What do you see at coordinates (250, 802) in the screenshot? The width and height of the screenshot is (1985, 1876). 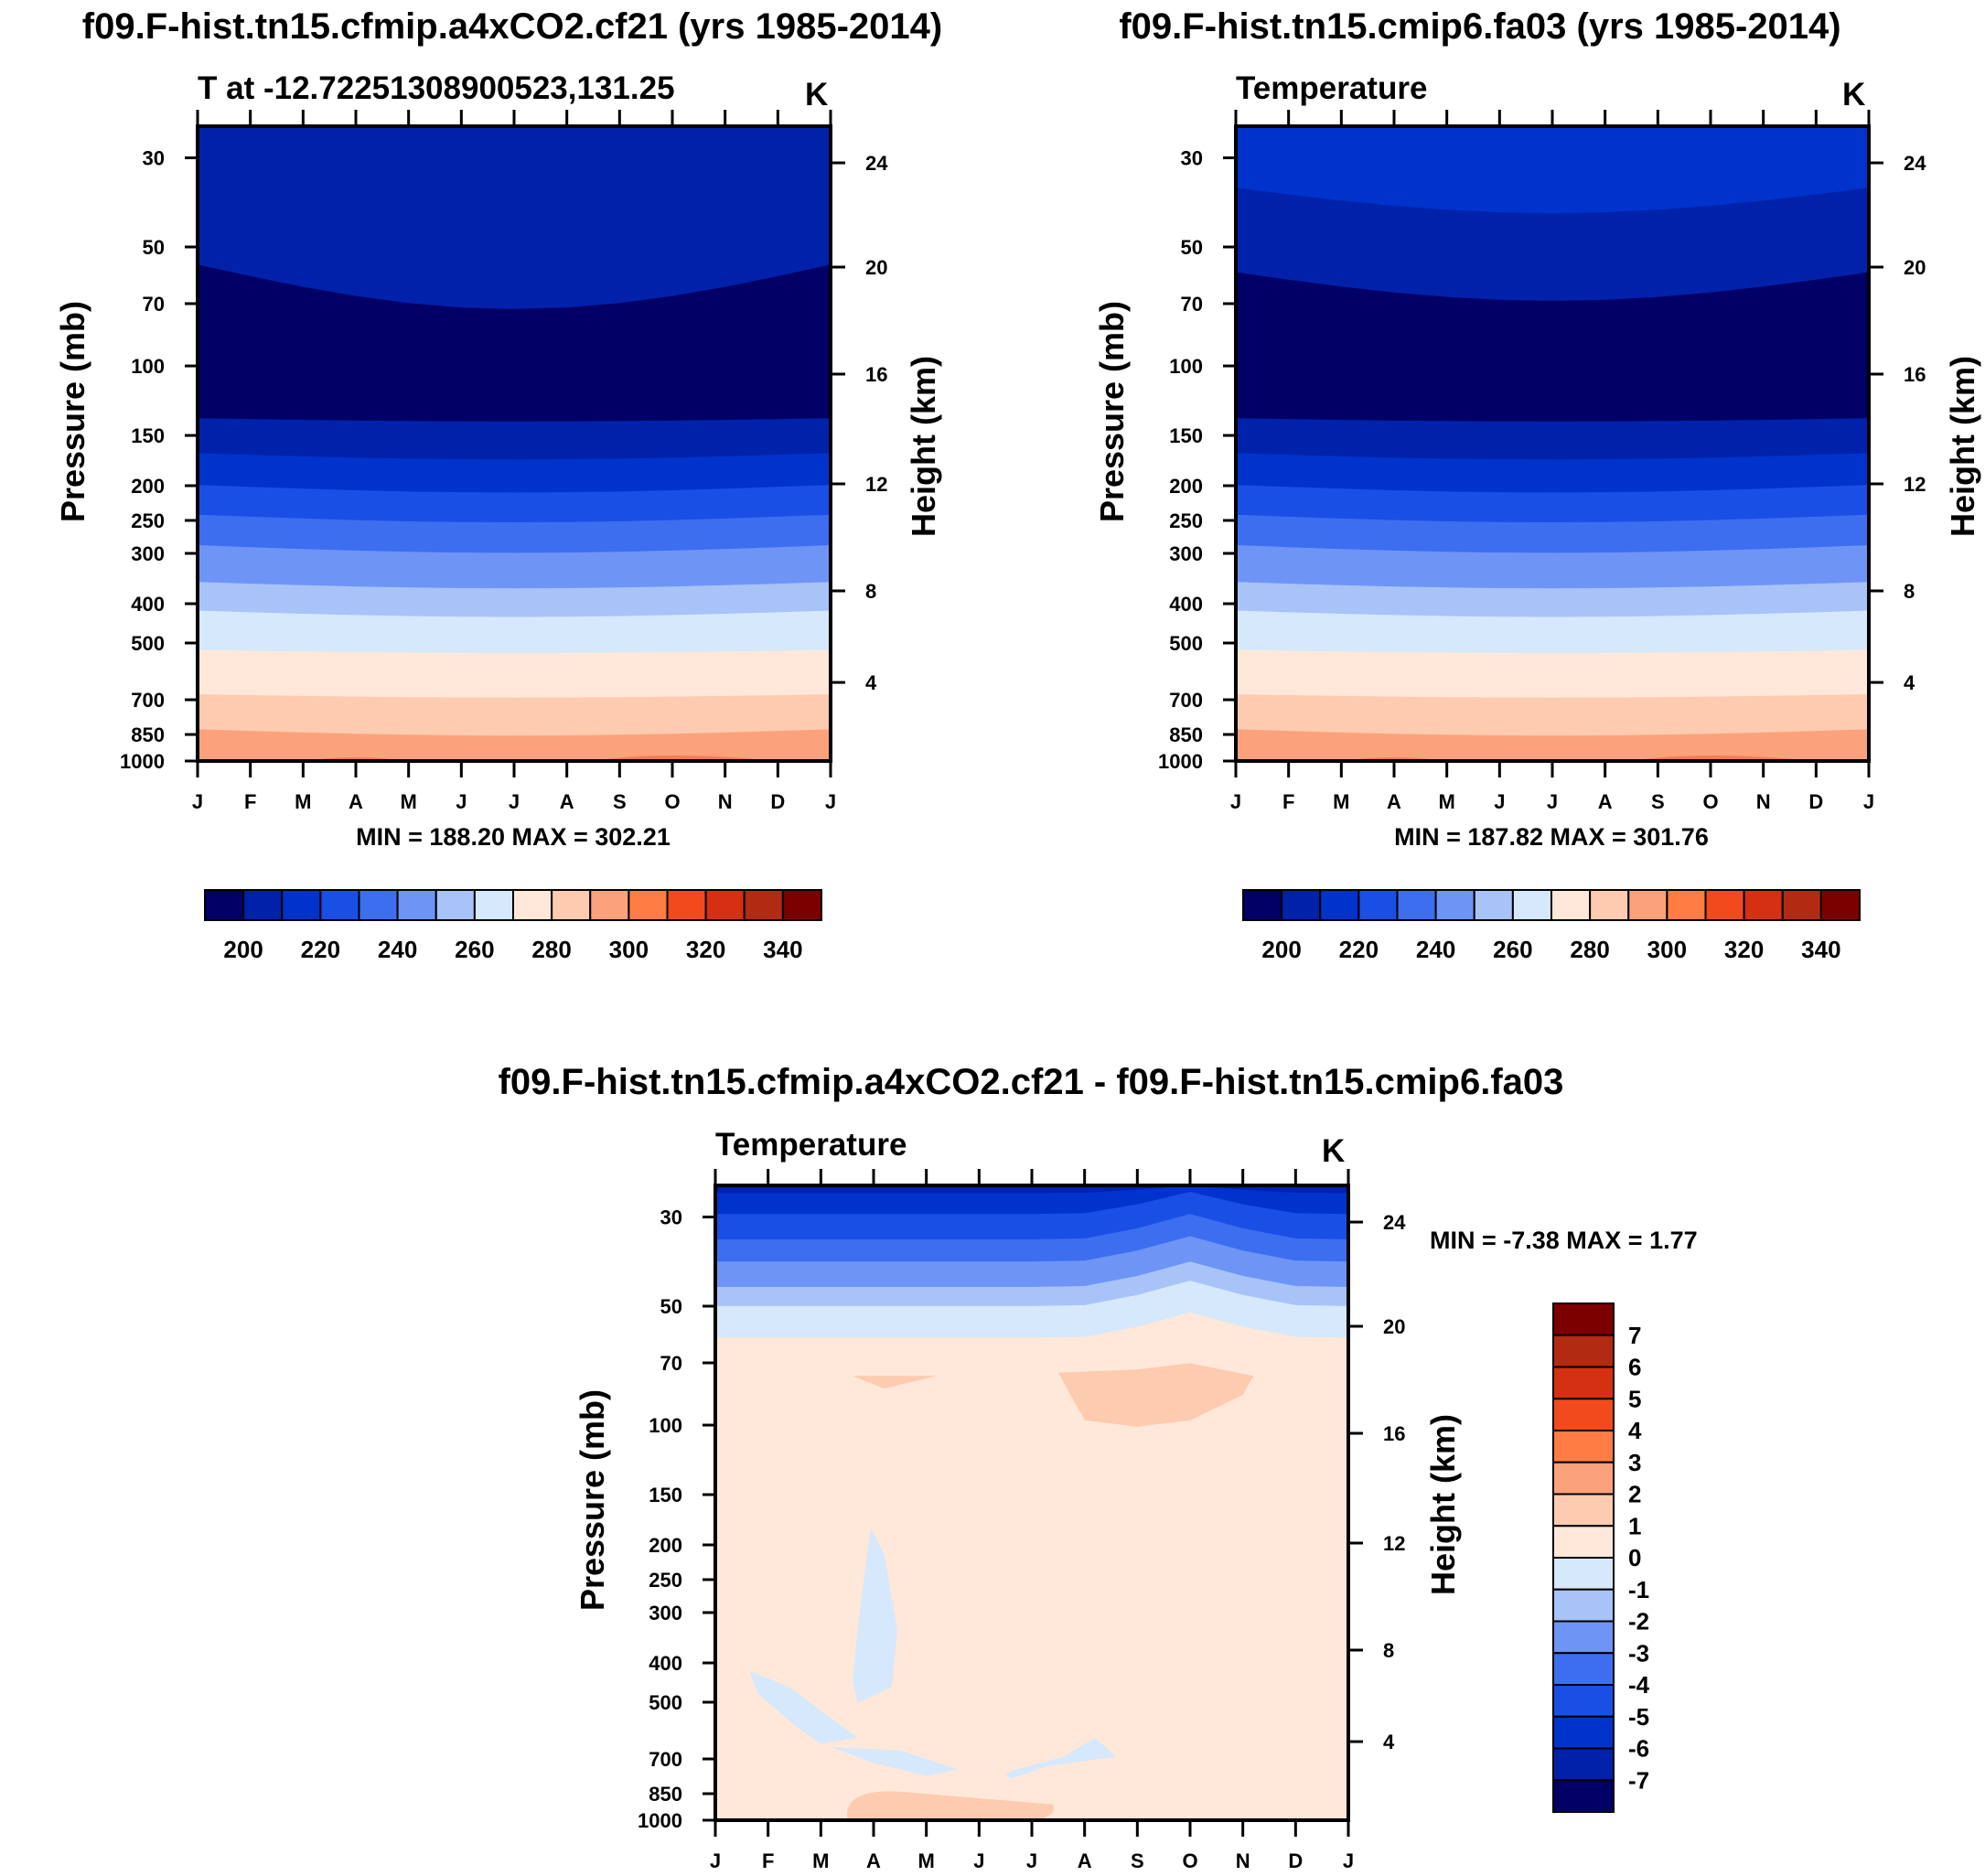 I see `x-tick-label: F` at bounding box center [250, 802].